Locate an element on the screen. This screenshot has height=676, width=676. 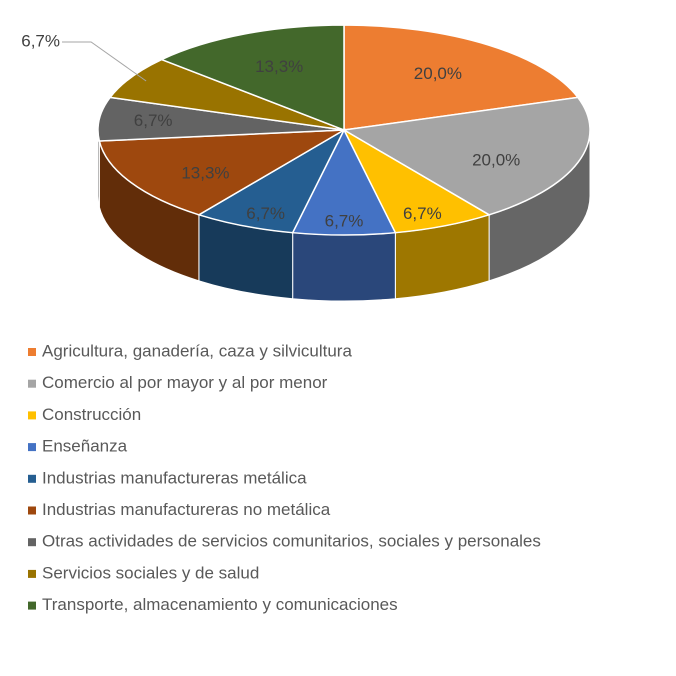
legend-label: Comercio al por mayor y al por menor is located at coordinates (185, 382).